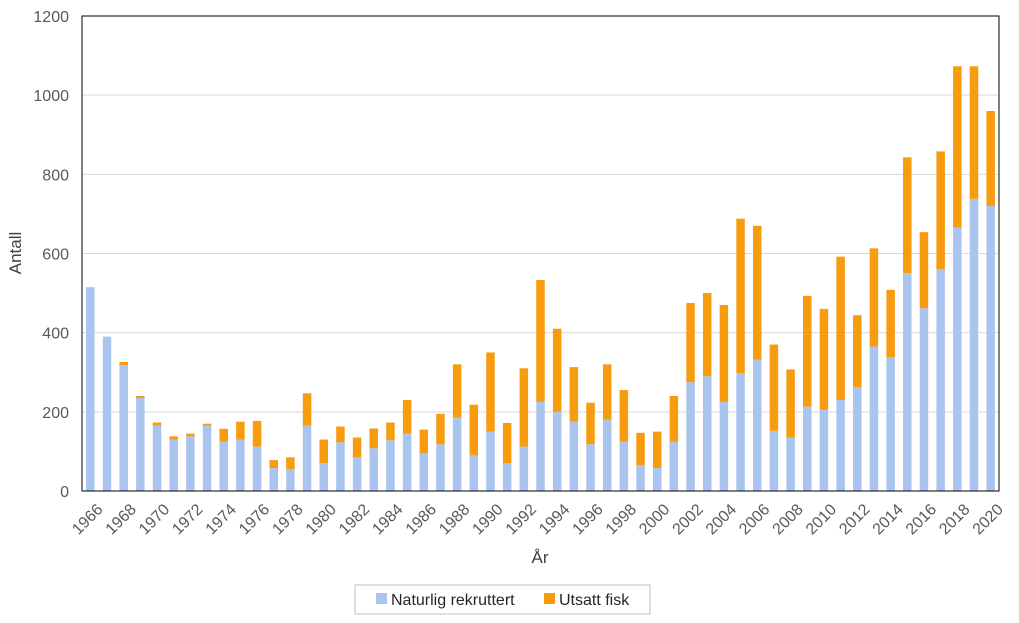  I want to click on legend-label-naturlig-rekruttert: Naturlig rekruttert, so click(453, 600).